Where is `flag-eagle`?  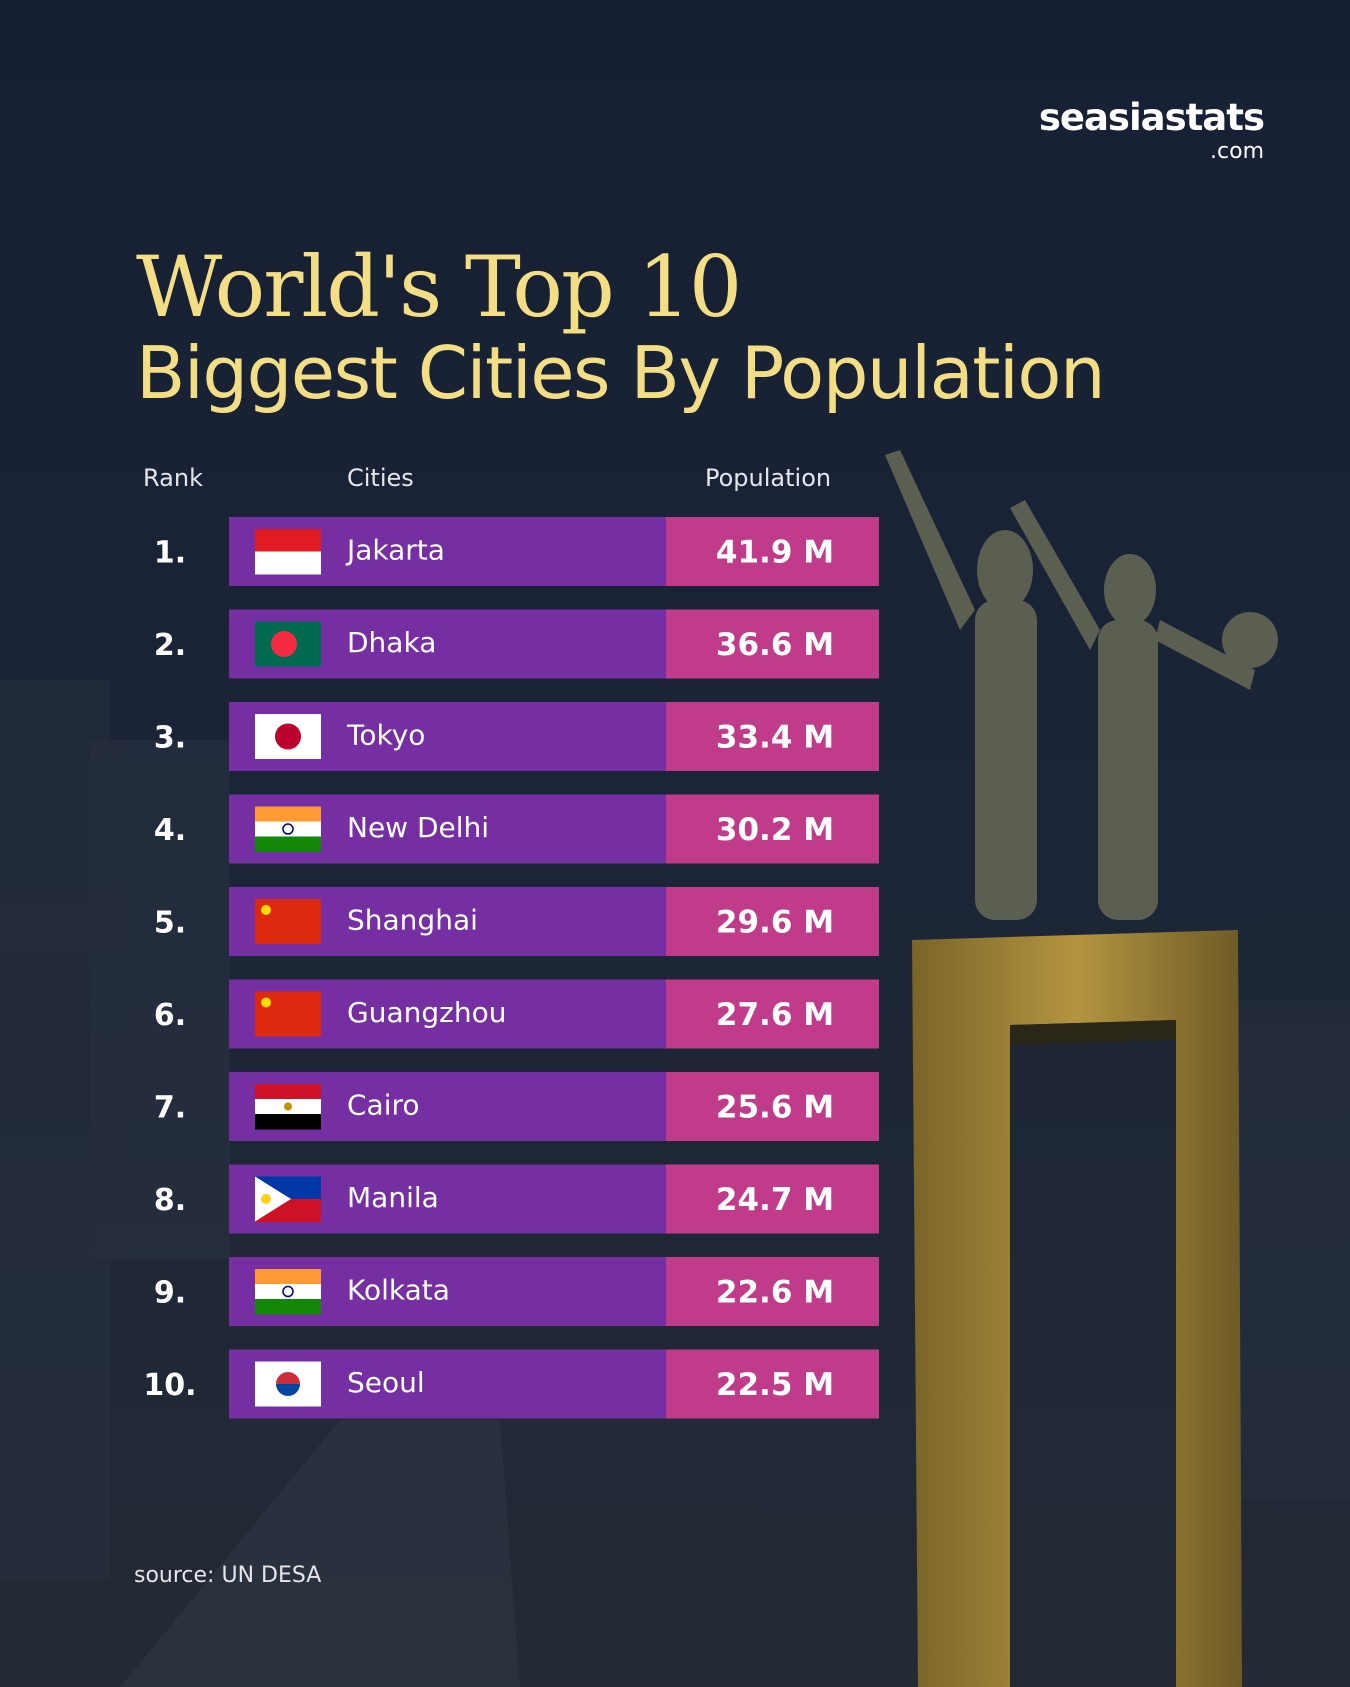
flag-eagle is located at coordinates (288, 1106).